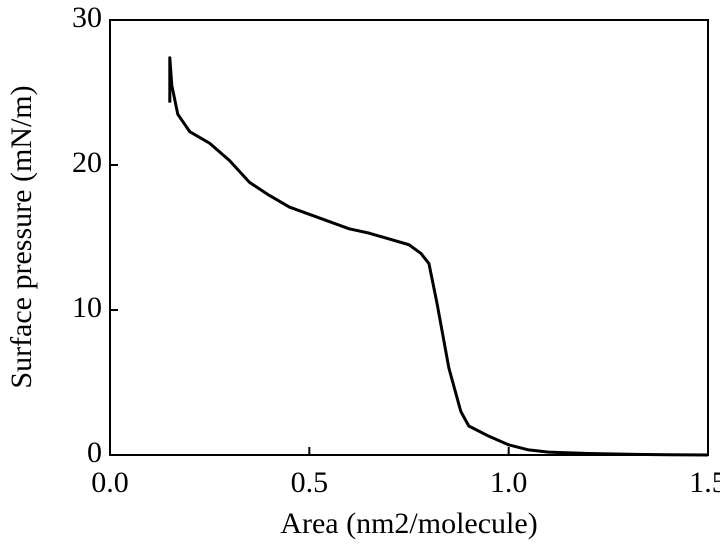 The image size is (720, 554). Describe the element at coordinates (509, 482) in the screenshot. I see `x-tick-label: 1.0` at that location.